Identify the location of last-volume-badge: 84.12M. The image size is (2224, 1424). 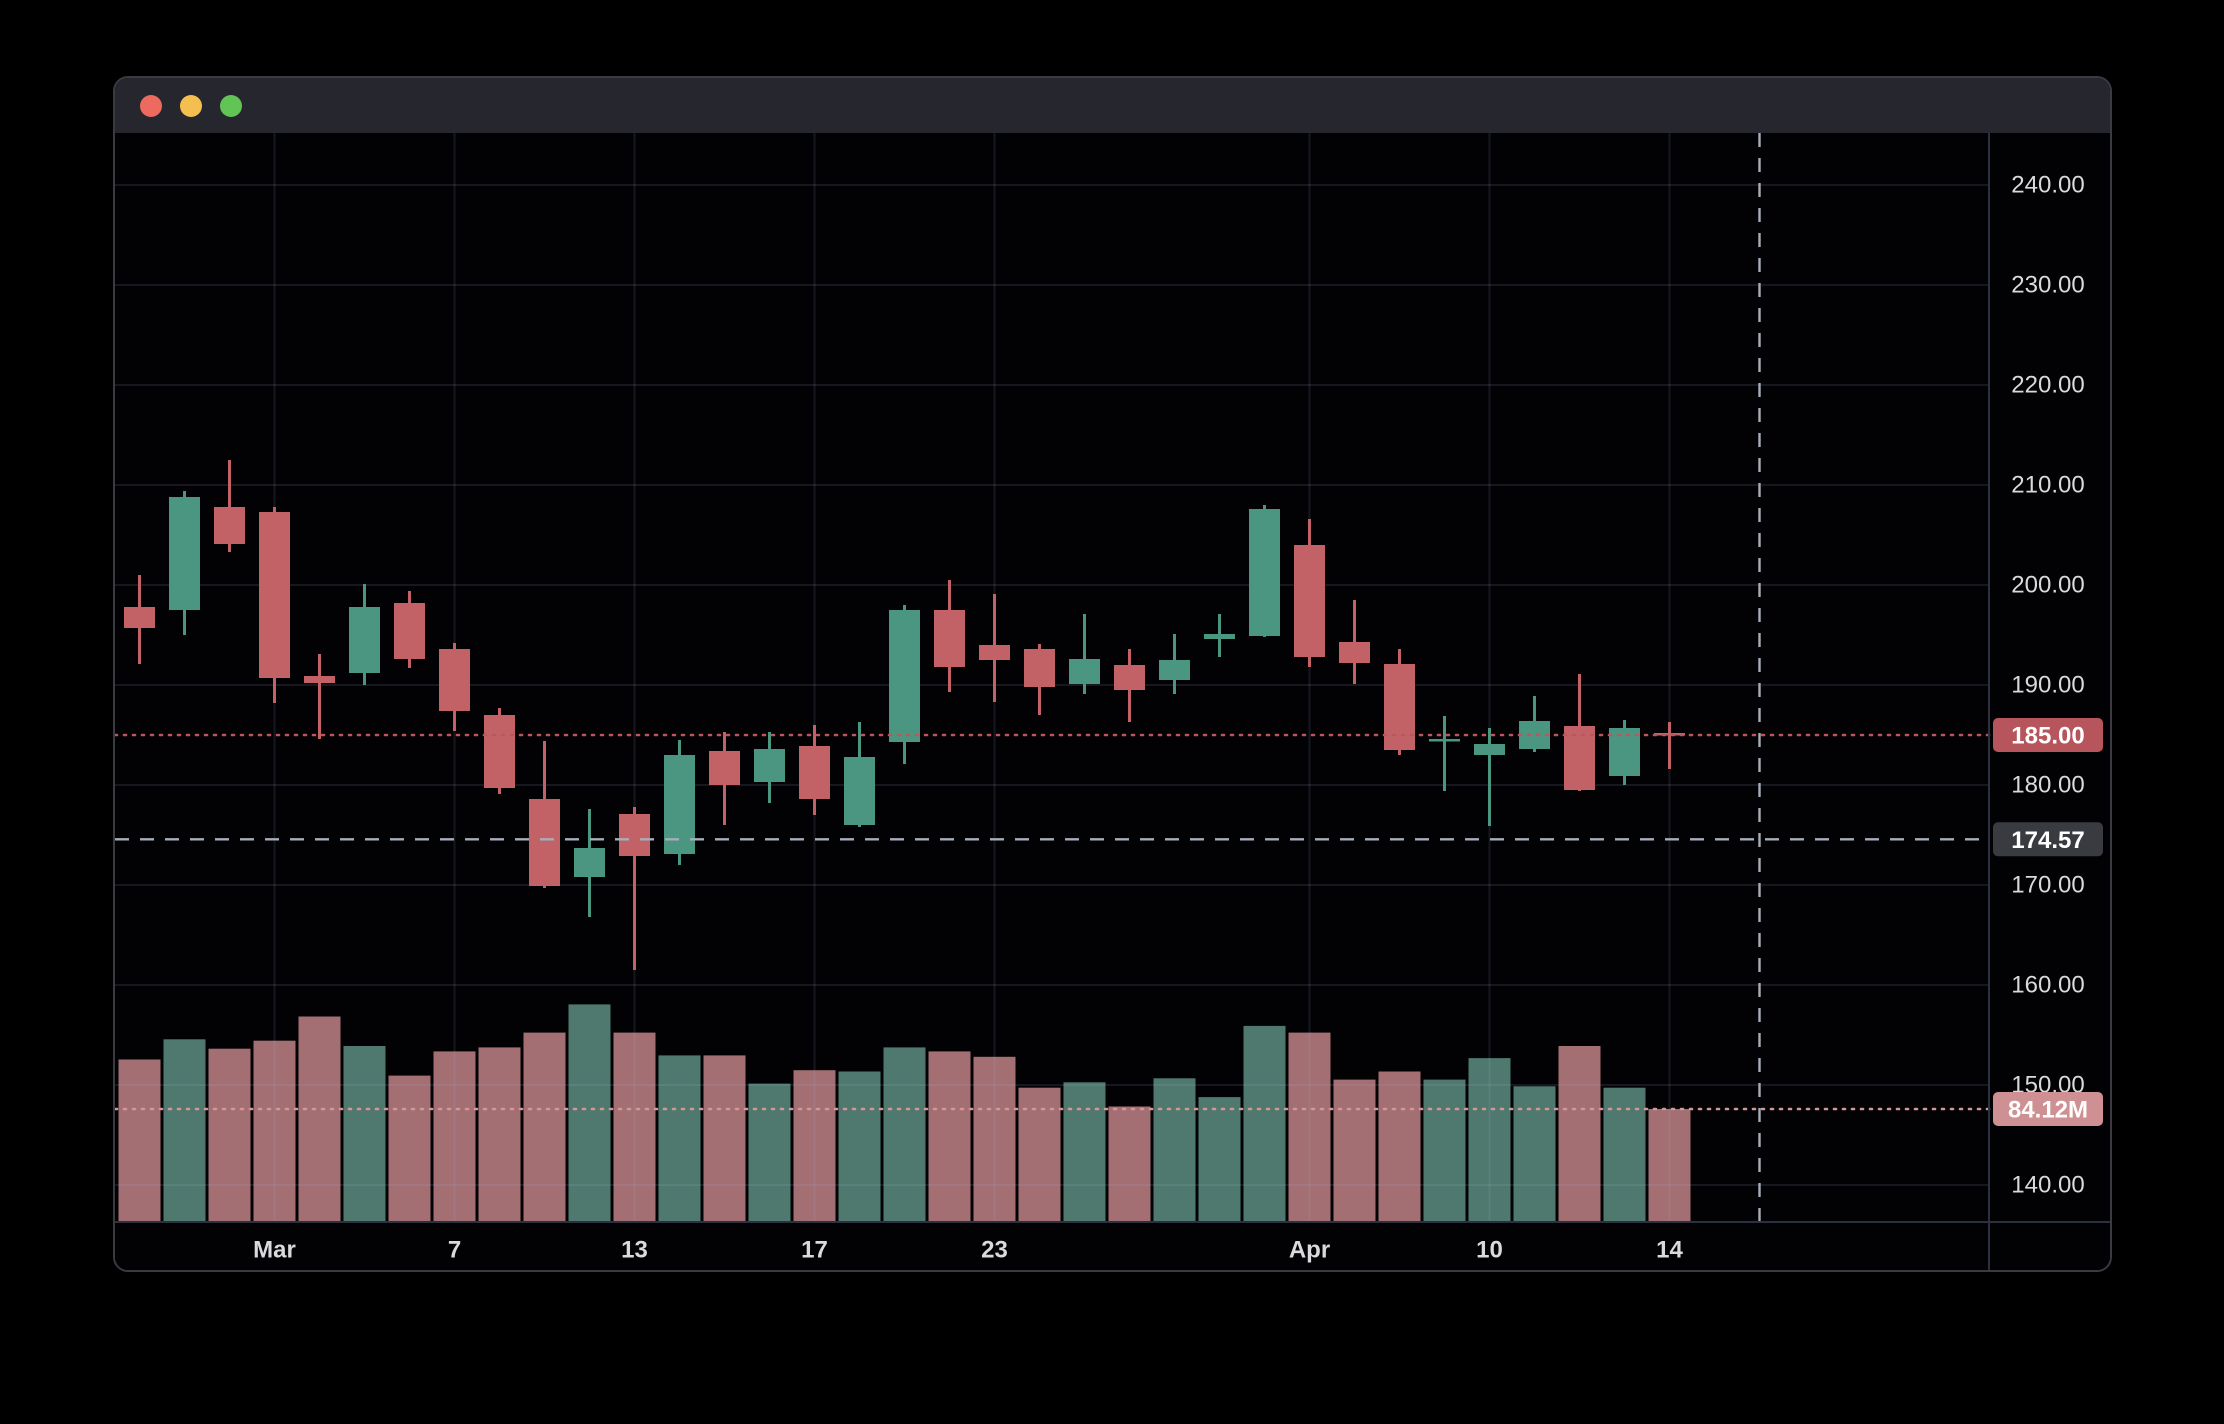
(2048, 1109).